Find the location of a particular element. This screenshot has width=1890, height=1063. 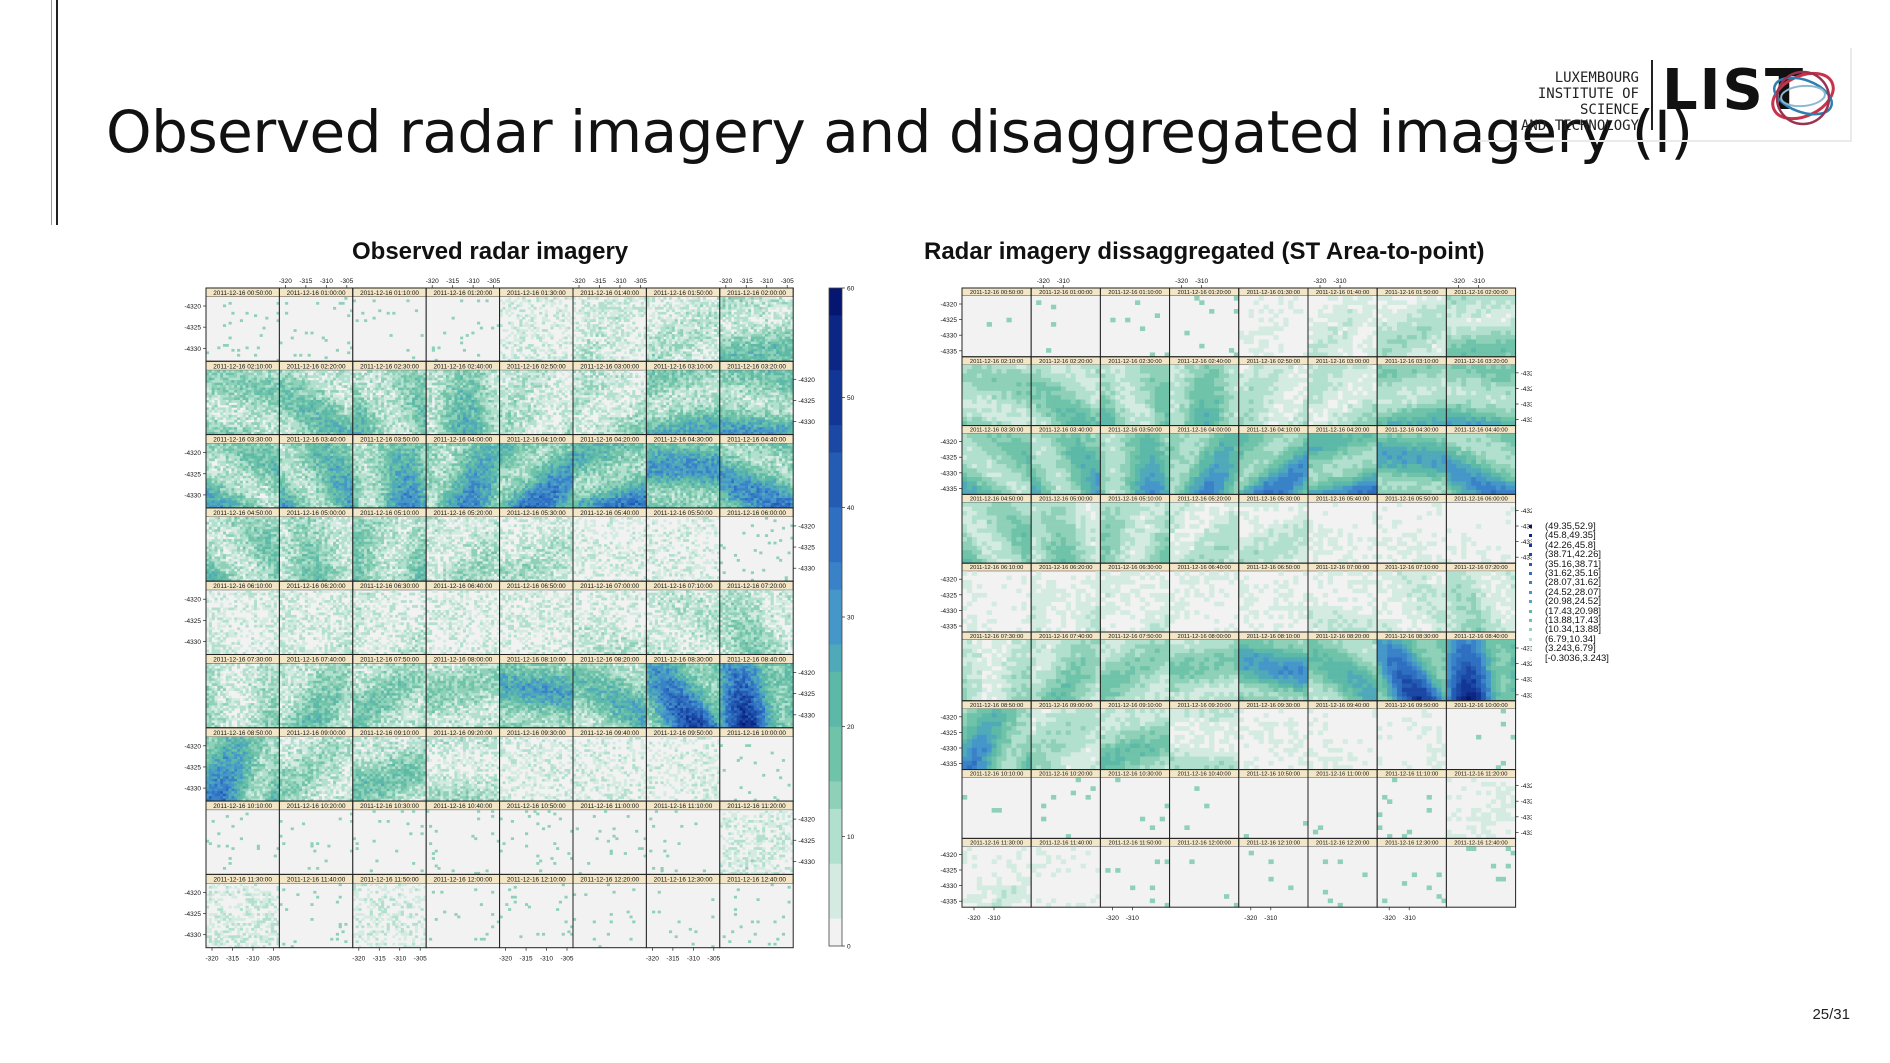

slide-left-rule is located at coordinates (57, 112).